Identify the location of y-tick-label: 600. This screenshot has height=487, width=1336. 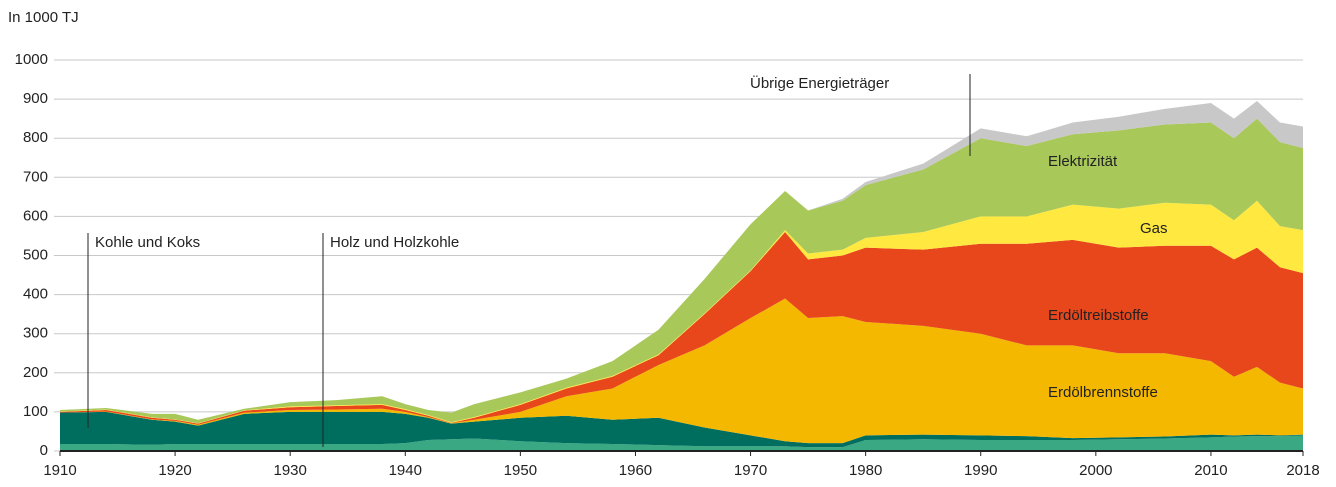
(35, 215).